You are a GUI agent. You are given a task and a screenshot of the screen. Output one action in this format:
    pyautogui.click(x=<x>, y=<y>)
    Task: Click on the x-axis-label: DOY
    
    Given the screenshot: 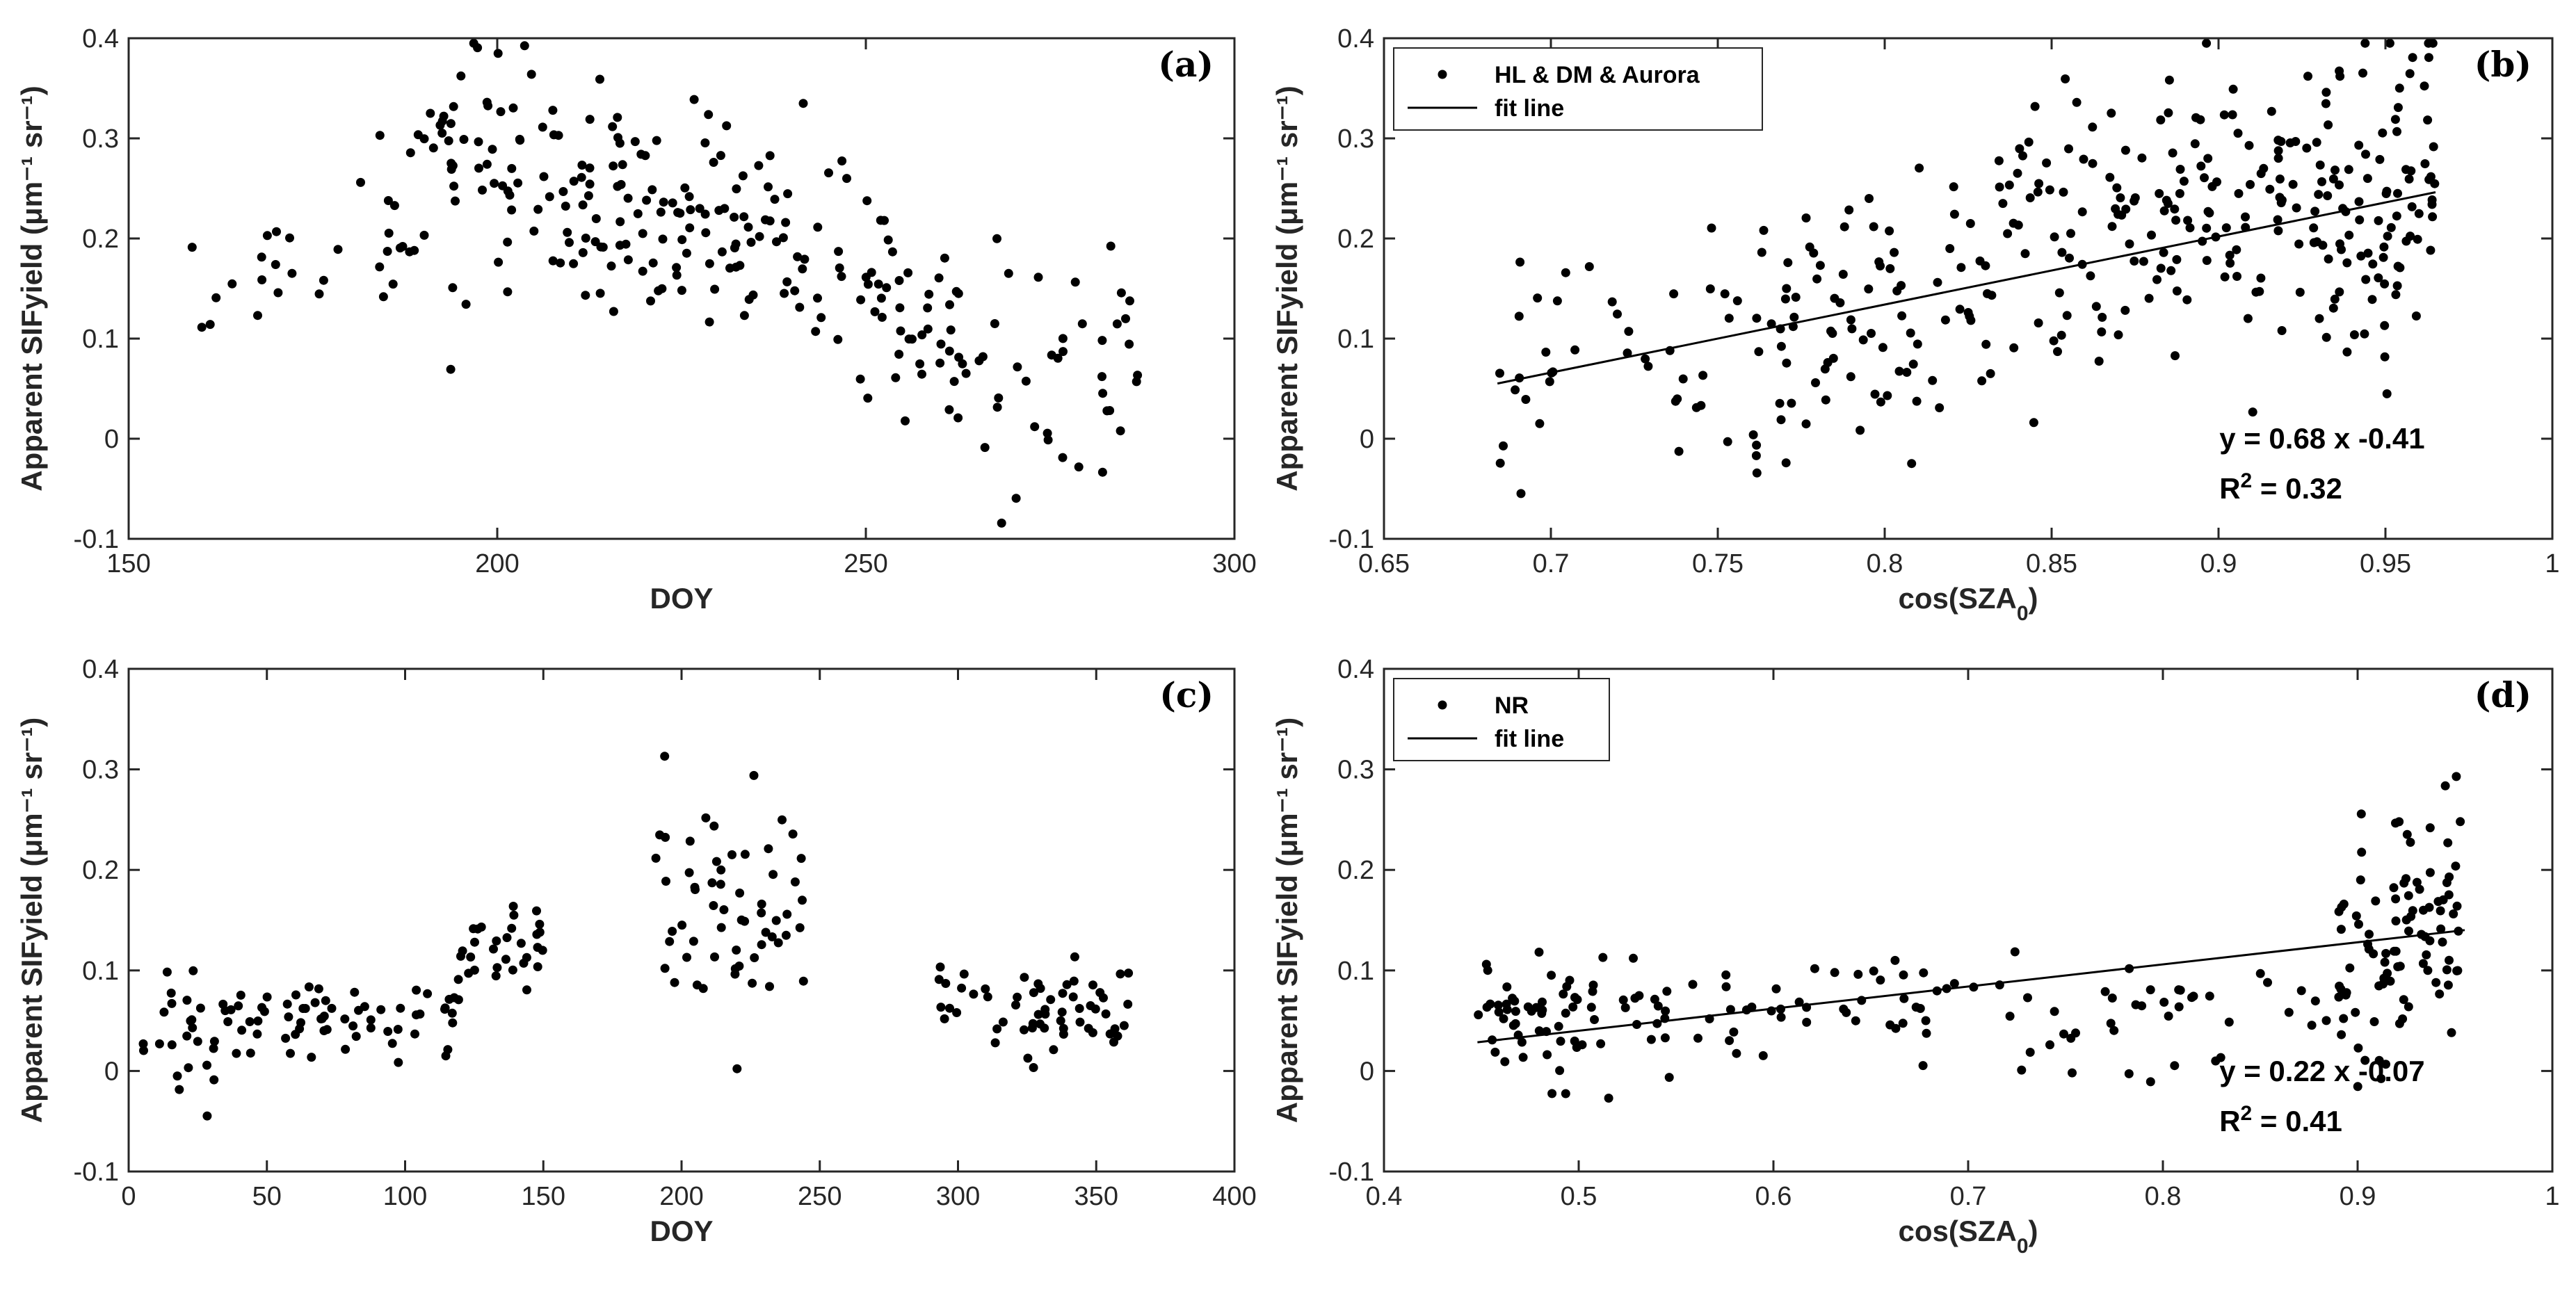 What is the action you would take?
    pyautogui.click(x=682, y=1231)
    